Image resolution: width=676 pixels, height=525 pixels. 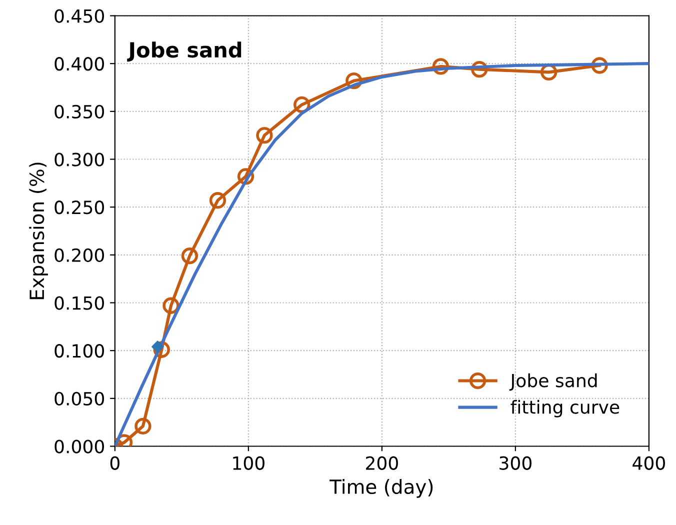 What do you see at coordinates (79, 159) in the screenshot?
I see `y-tick-label: 0.300` at bounding box center [79, 159].